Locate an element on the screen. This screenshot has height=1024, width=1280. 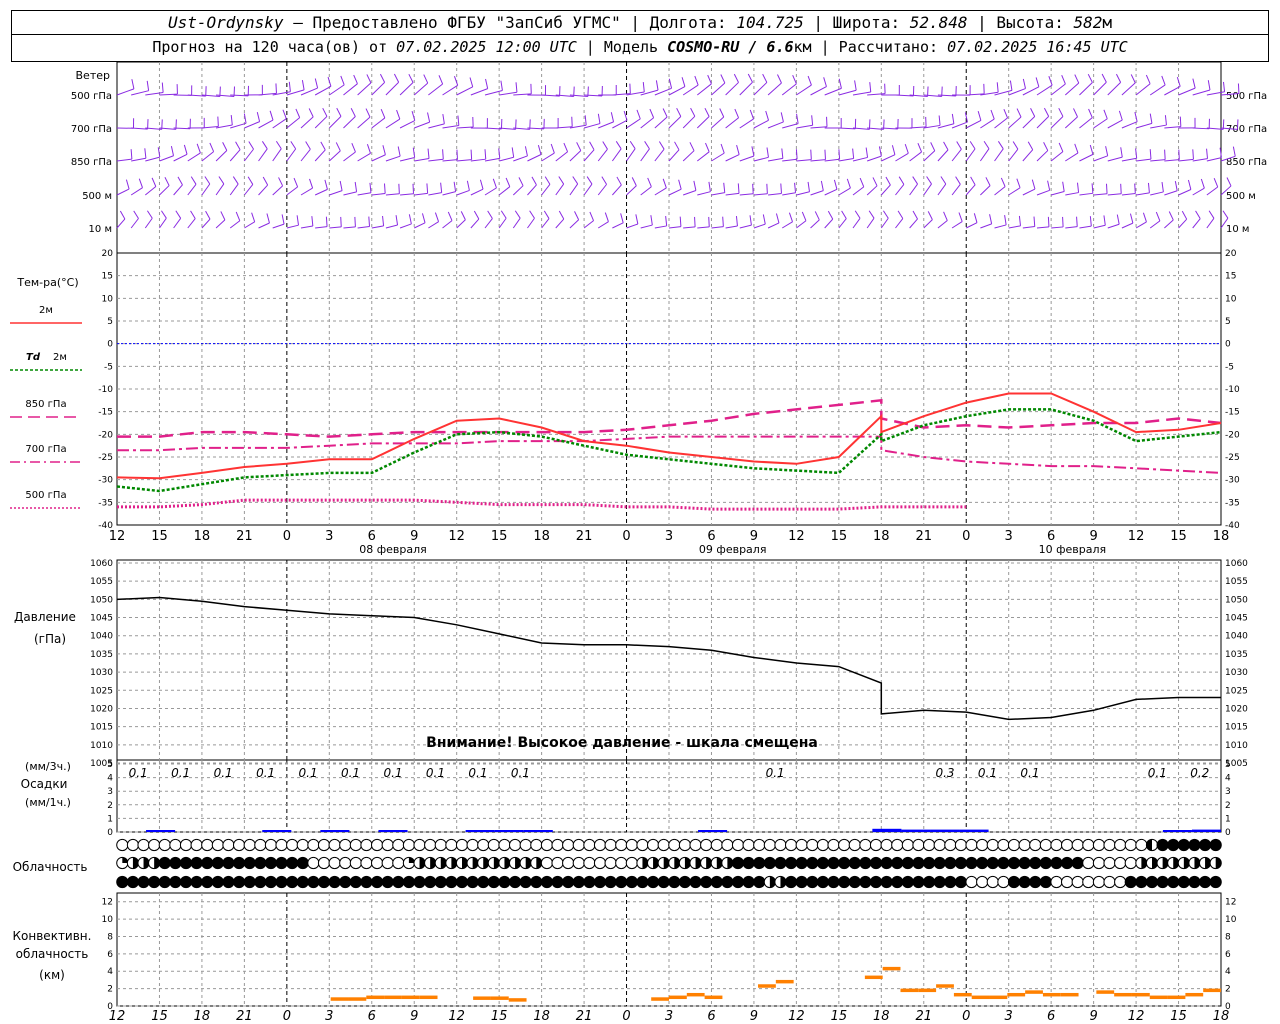
temp-ytick-right: 20 is located at coordinates (1231, 254).